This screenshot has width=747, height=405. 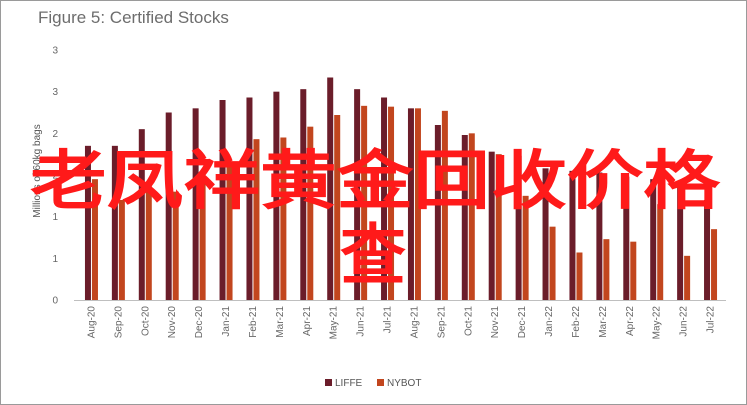 What do you see at coordinates (404, 383) in the screenshot?
I see `legend-label-nybot: NYBOT` at bounding box center [404, 383].